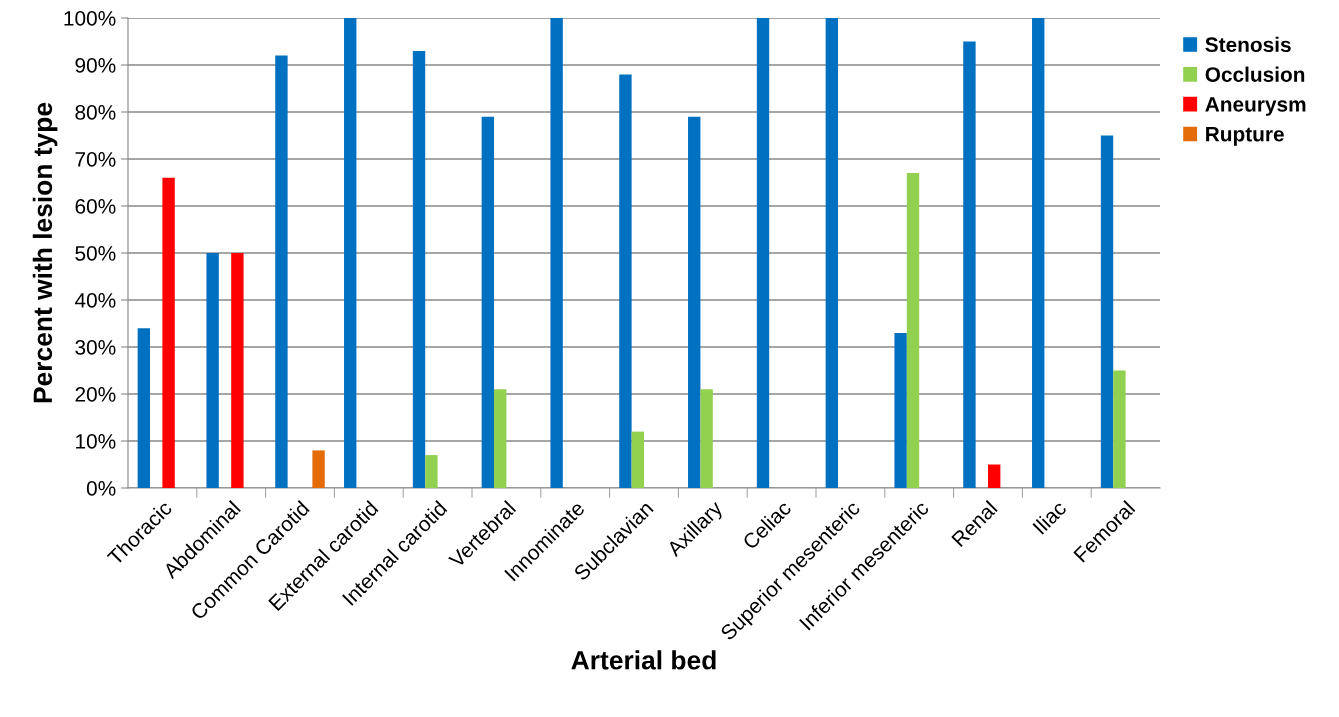 This screenshot has height=717, width=1339. What do you see at coordinates (95, 253) in the screenshot?
I see `y-tick-label: 50%` at bounding box center [95, 253].